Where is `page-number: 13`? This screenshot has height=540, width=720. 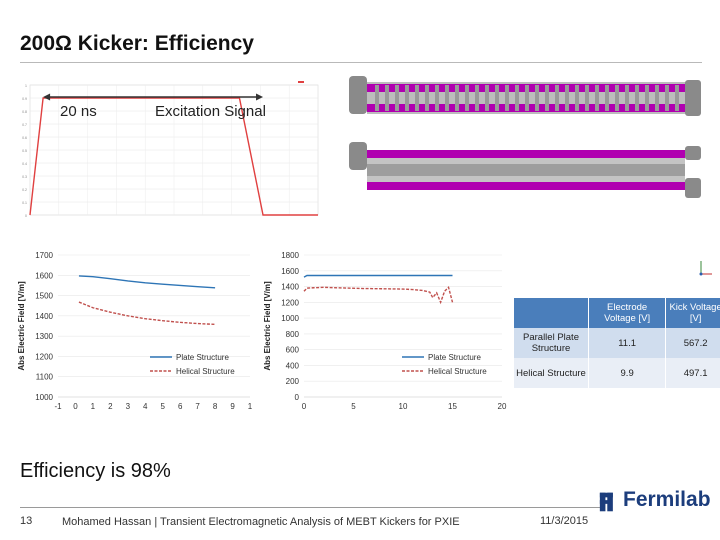 page-number: 13 is located at coordinates (26, 521).